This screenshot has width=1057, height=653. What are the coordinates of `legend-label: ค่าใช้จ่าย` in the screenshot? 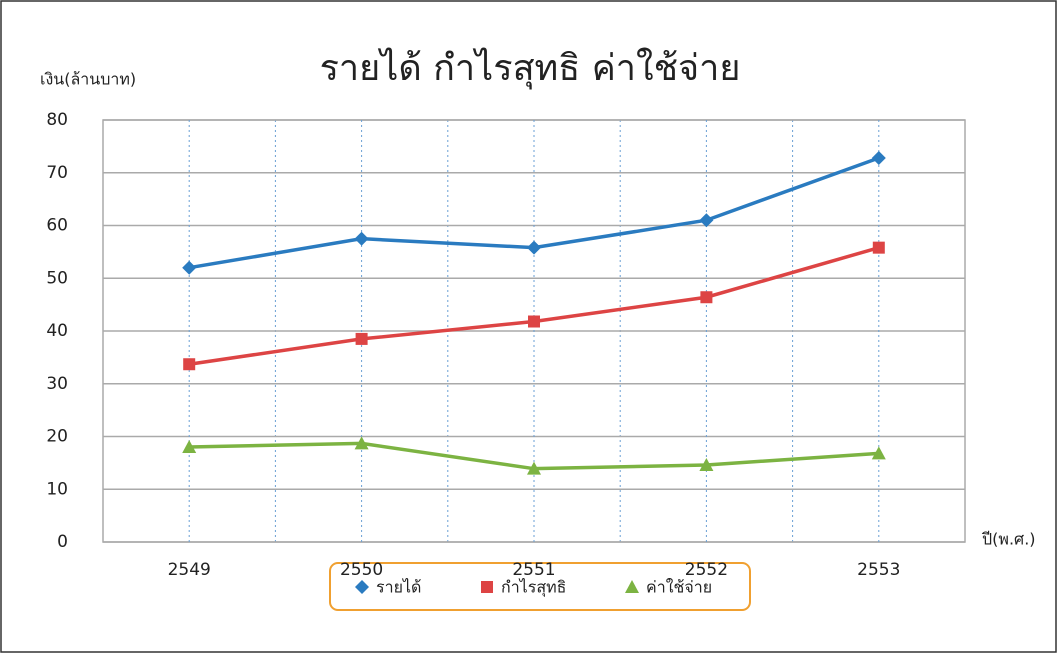 It's located at (679, 587).